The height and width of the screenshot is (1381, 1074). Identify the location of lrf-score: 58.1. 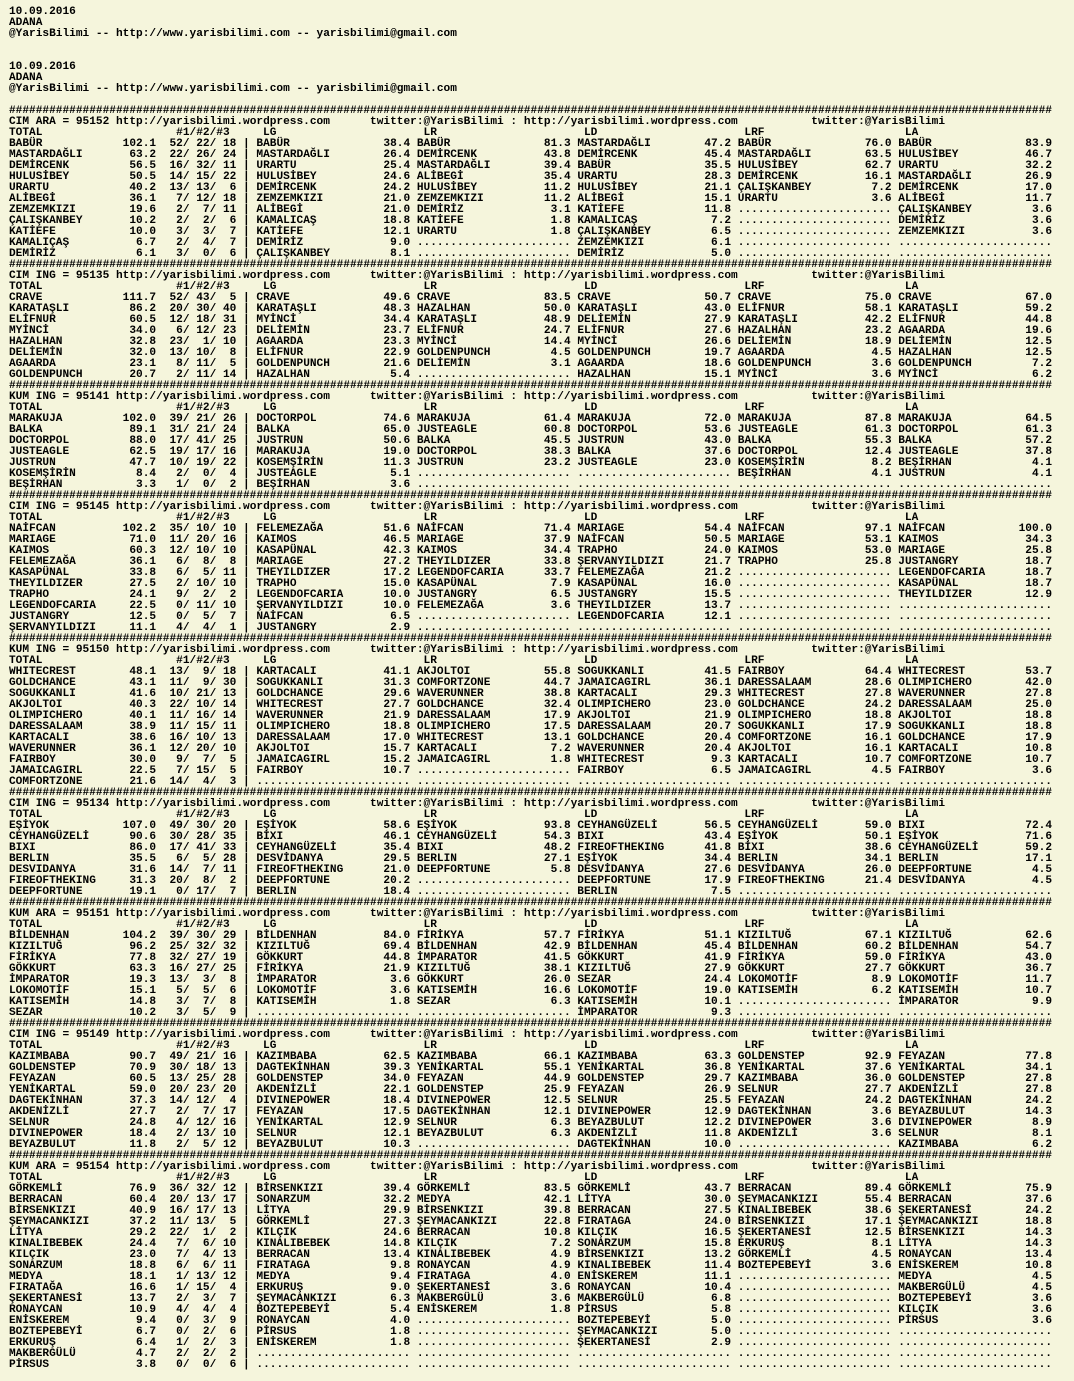
(871, 309).